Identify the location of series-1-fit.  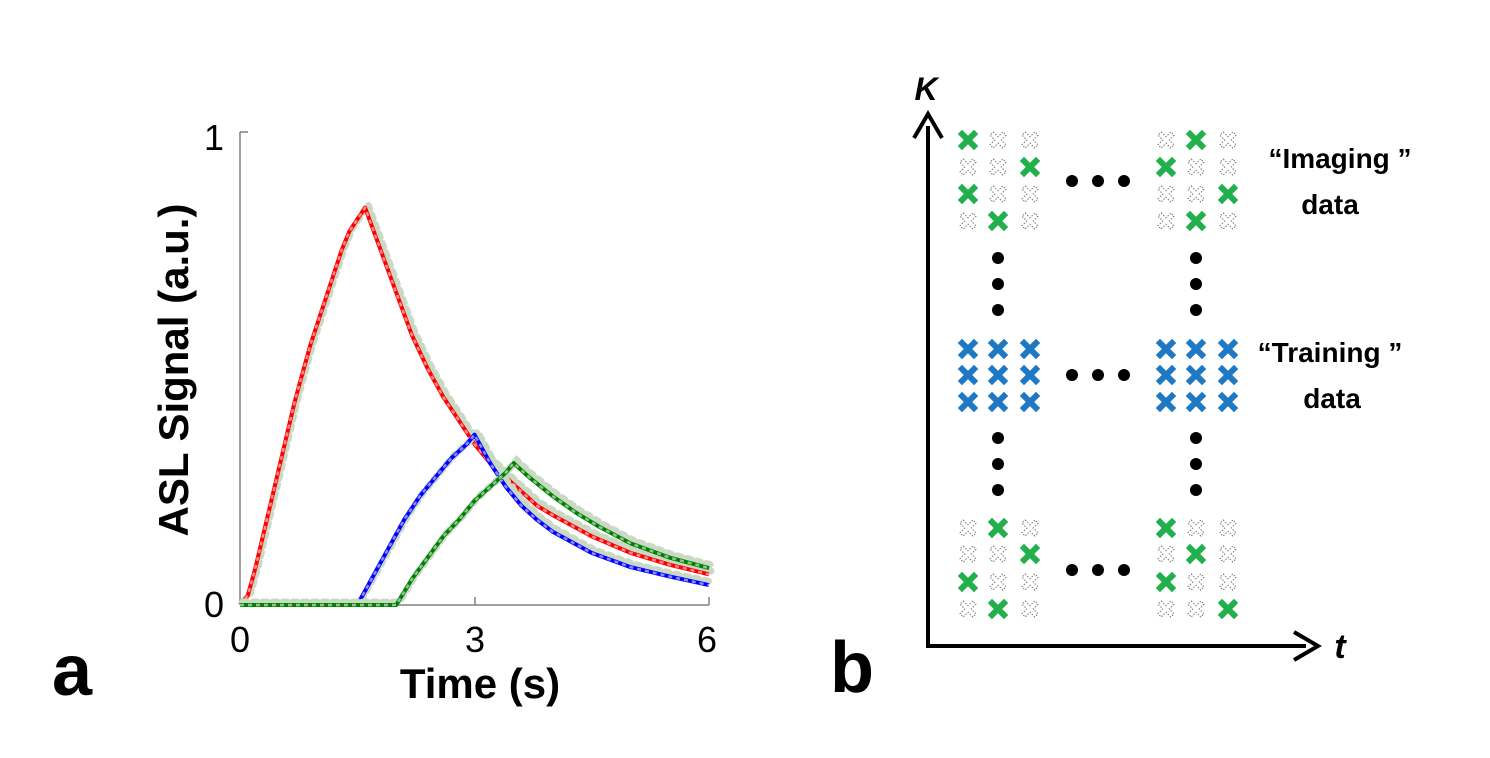
(477, 515).